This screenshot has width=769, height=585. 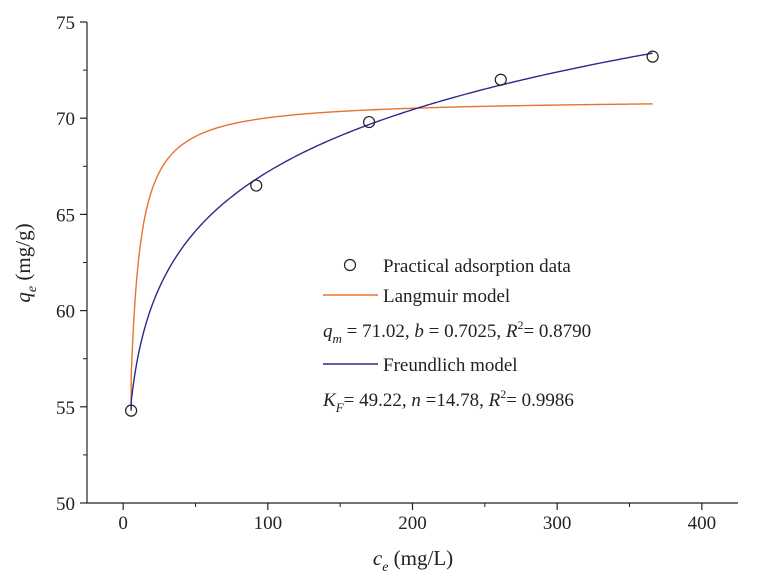 What do you see at coordinates (446, 296) in the screenshot?
I see `legend-label-langmuir: Langmuir model` at bounding box center [446, 296].